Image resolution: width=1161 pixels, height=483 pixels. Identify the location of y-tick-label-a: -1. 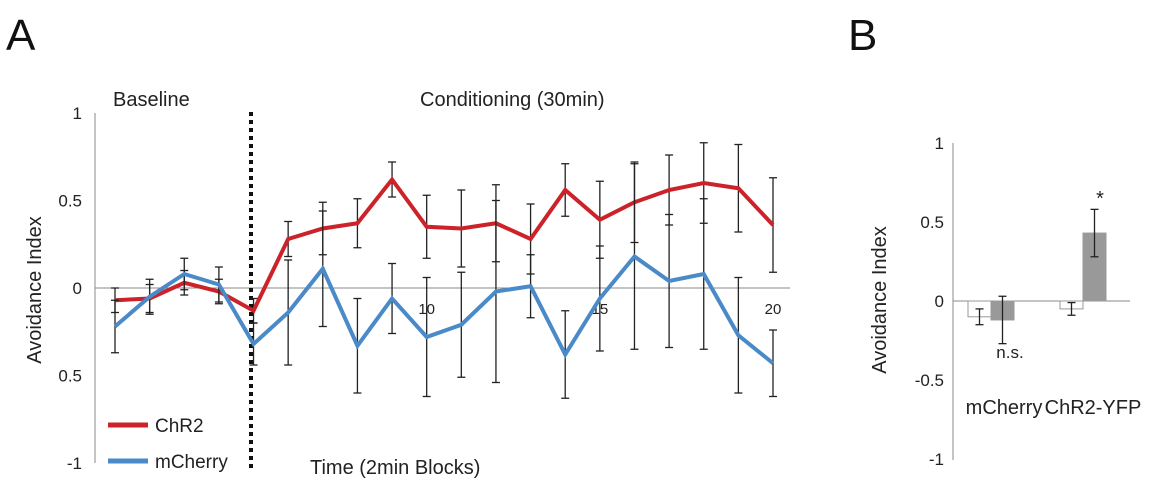
(74, 463).